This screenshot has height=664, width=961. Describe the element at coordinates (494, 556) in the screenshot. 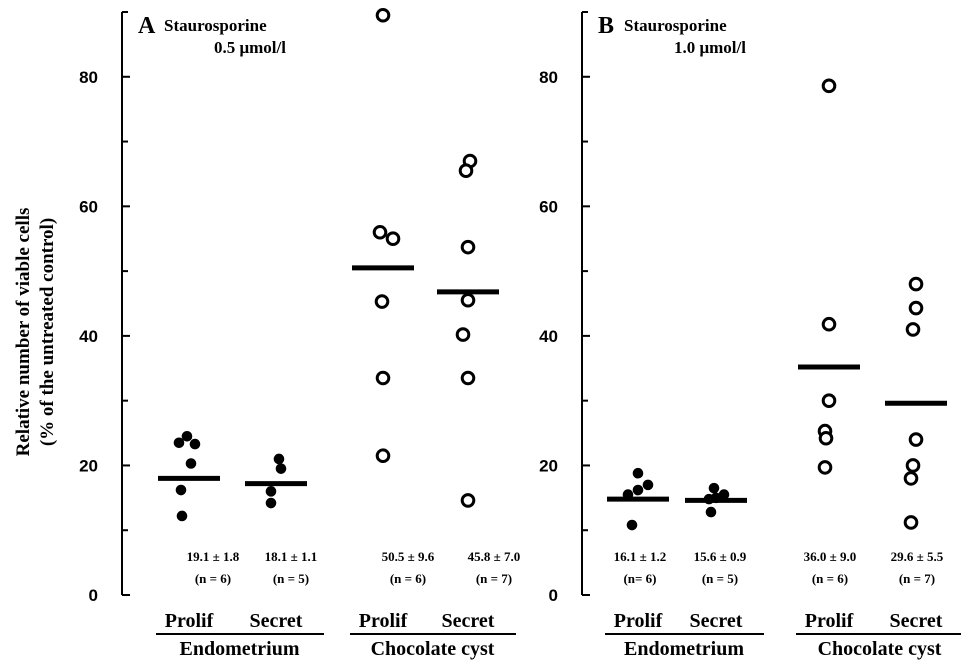

I see `stat-label: 45.8 ± 7.0` at that location.